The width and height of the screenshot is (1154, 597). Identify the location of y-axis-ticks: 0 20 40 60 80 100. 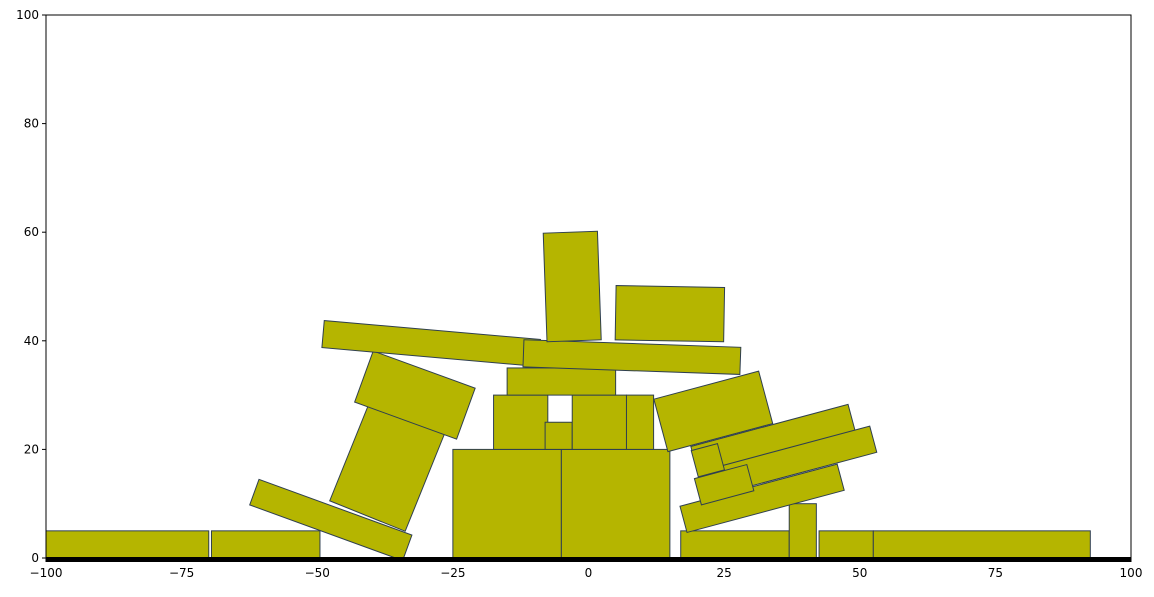
(31, 286).